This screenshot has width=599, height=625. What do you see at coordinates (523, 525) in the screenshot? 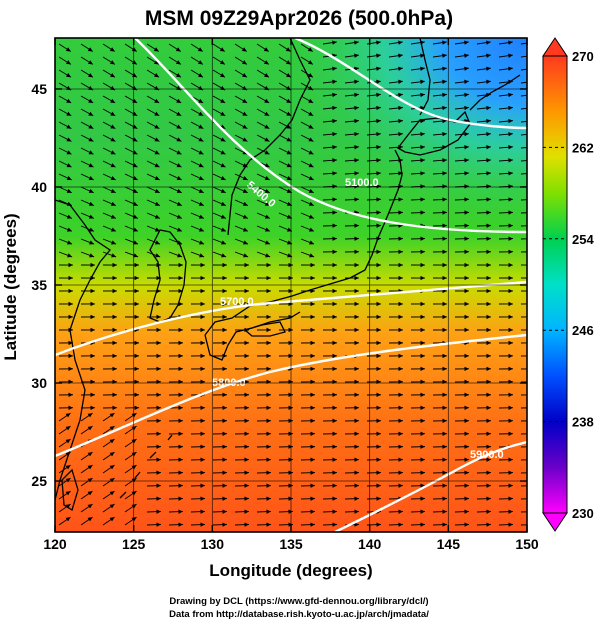
I see `streamline-segment` at bounding box center [523, 525].